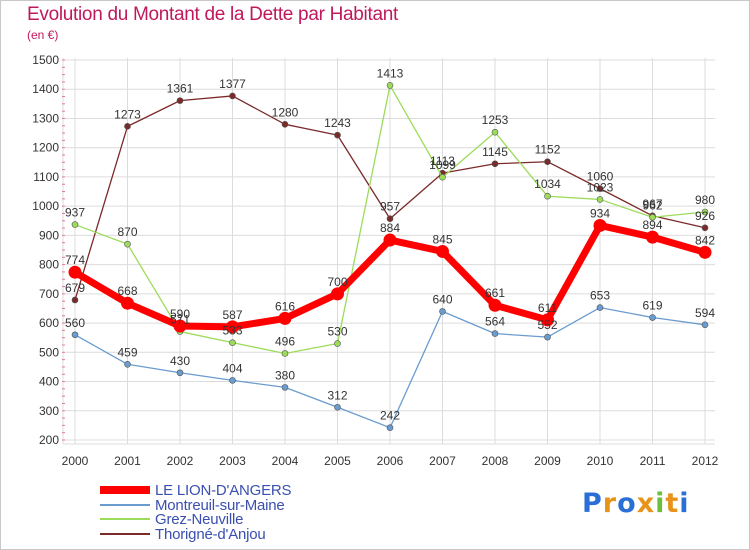  What do you see at coordinates (442, 299) in the screenshot?
I see `data-label: 640` at bounding box center [442, 299].